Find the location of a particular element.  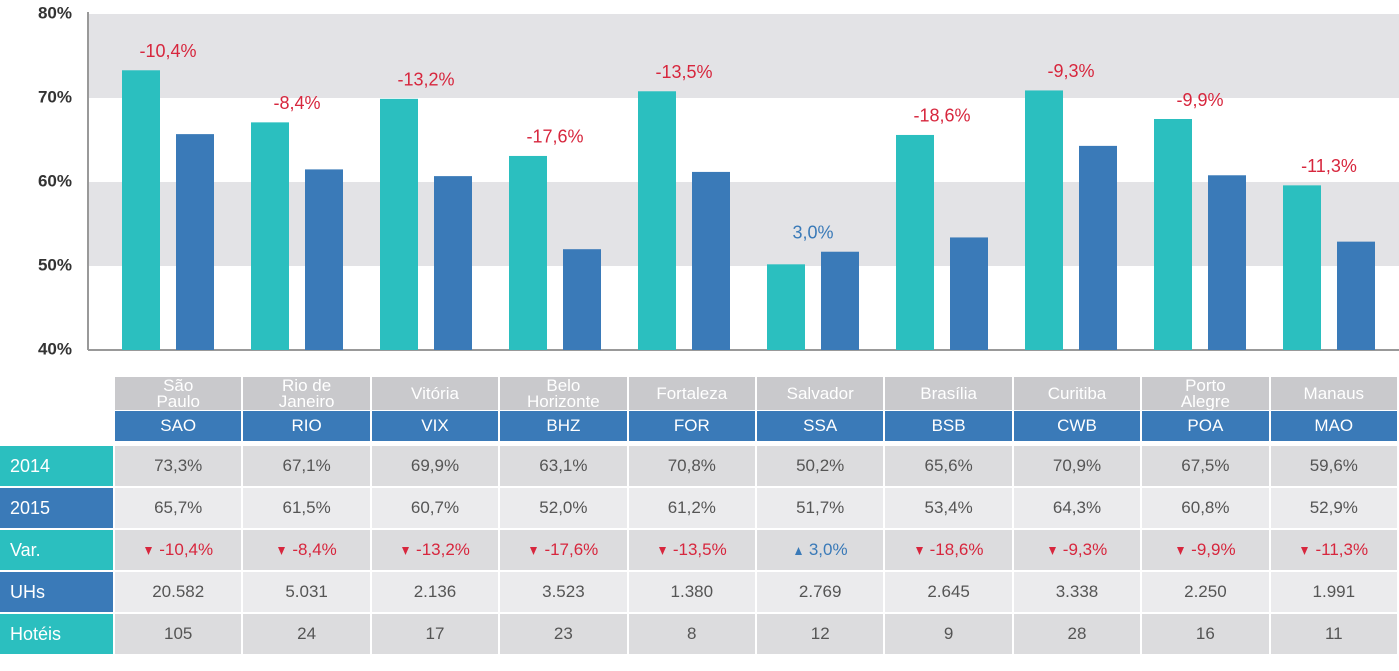

table-cell: 20.582 is located at coordinates (178, 592).